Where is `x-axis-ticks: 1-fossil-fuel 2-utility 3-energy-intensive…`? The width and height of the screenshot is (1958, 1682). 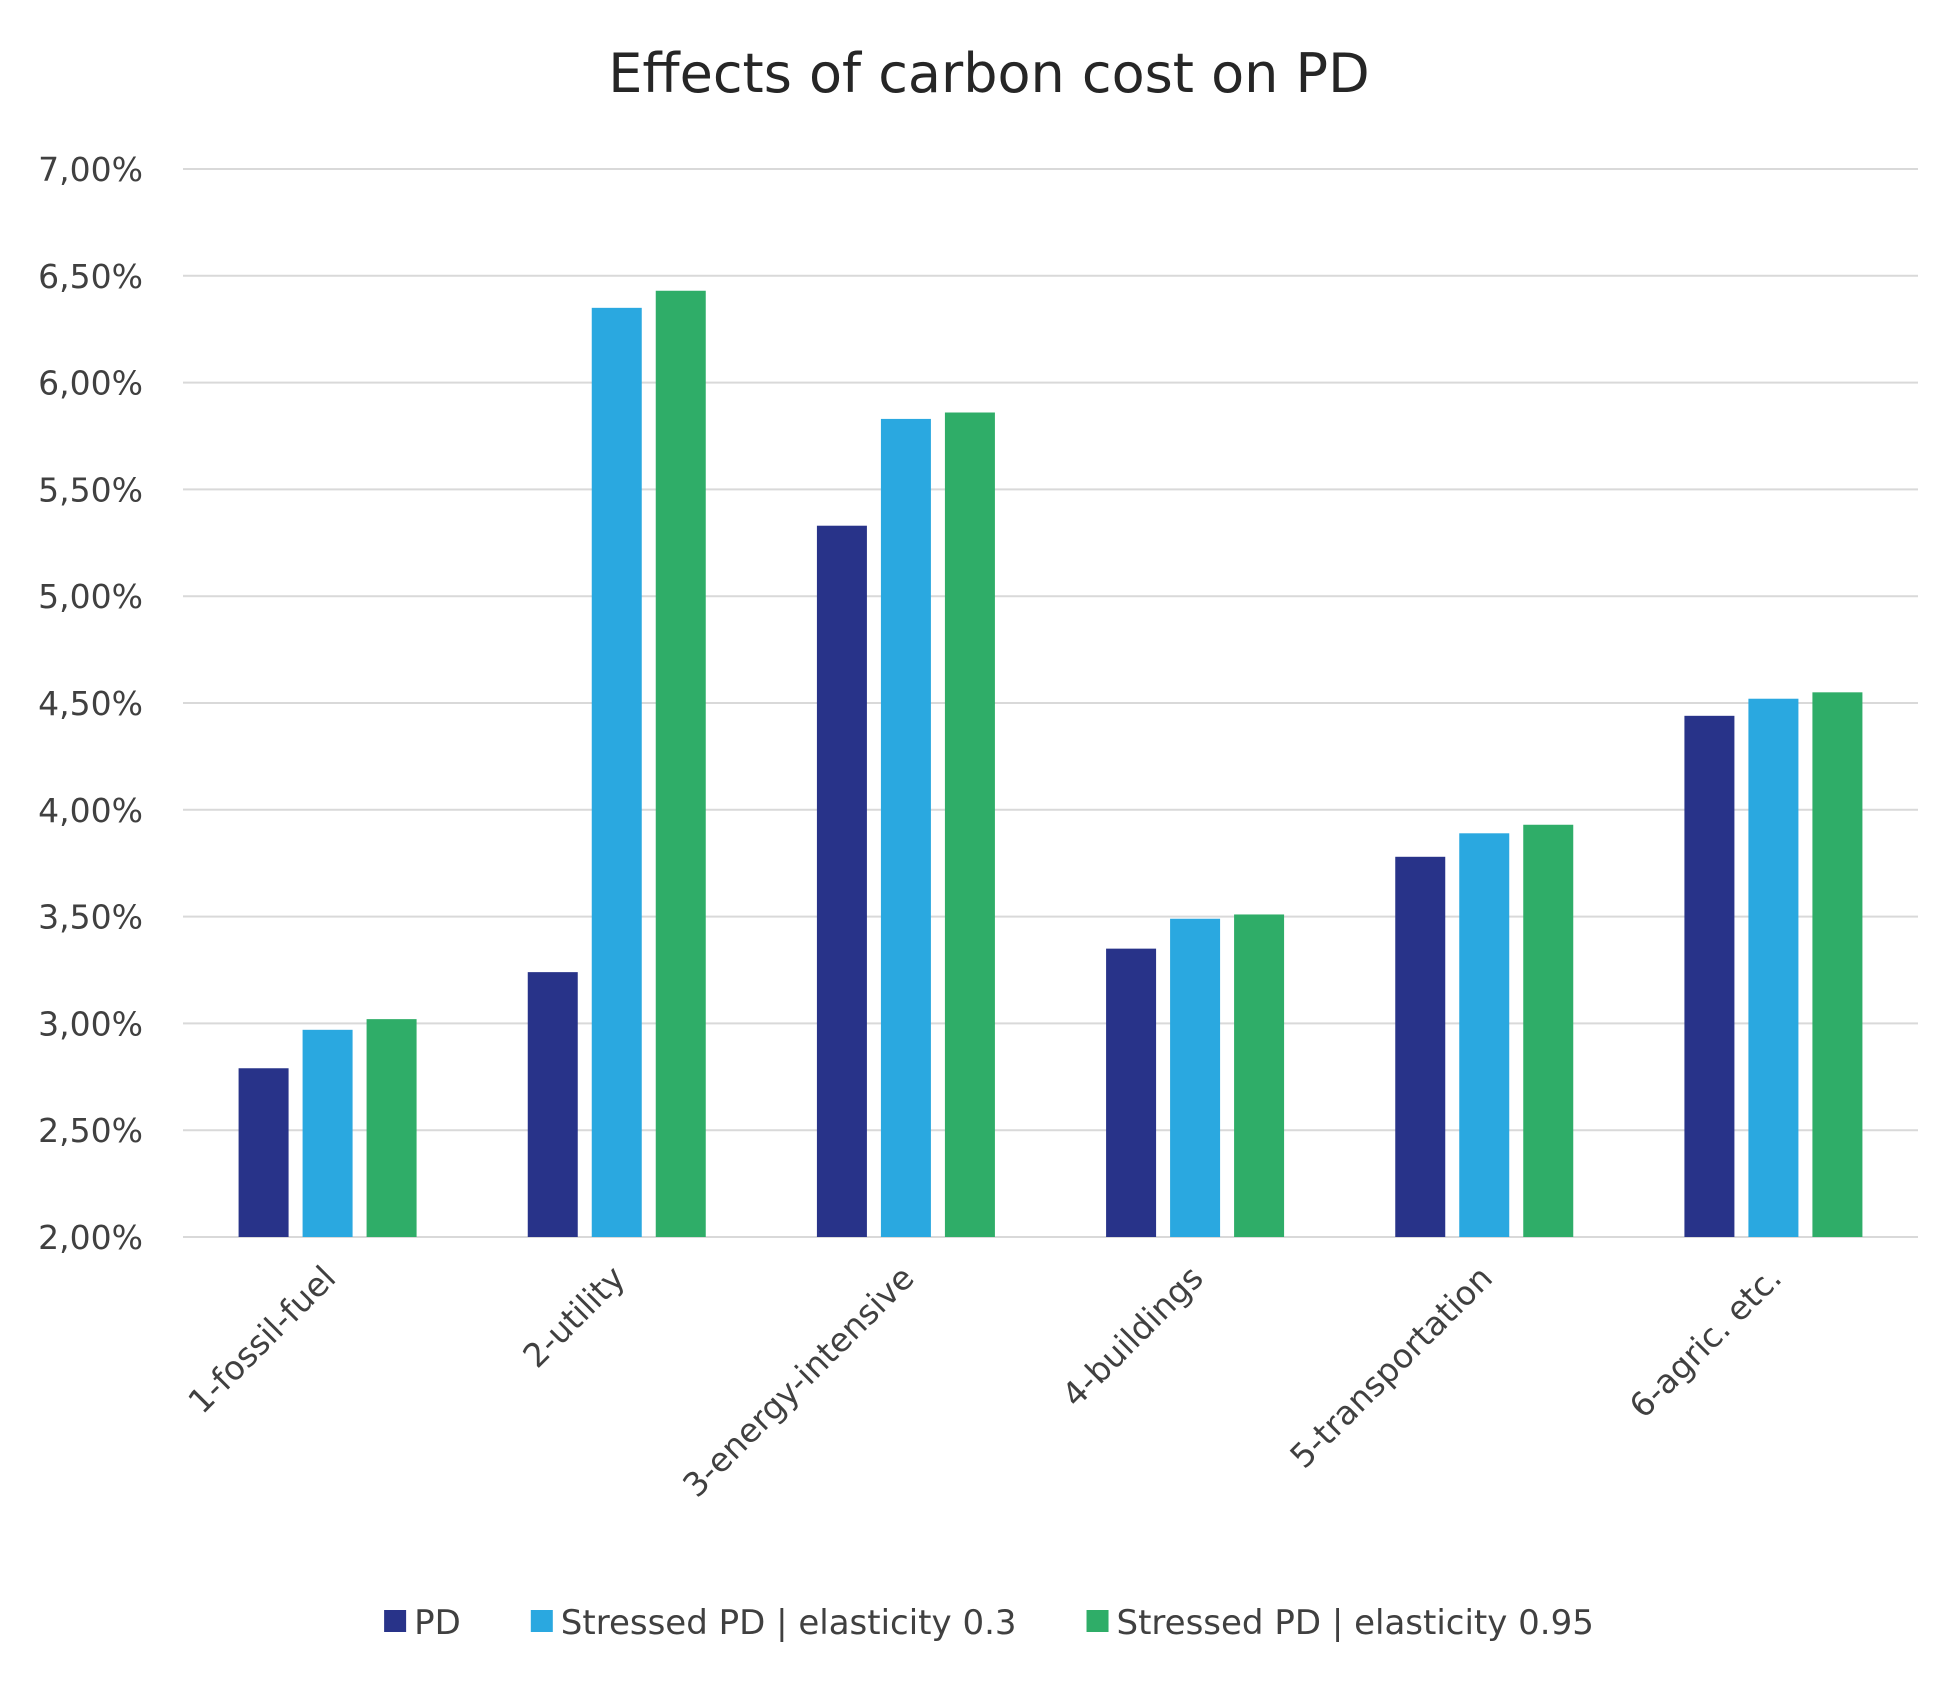
x-axis-ticks: 1-fossil-fuel 2-utility 3-energy-intensive… is located at coordinates (984, 1381).